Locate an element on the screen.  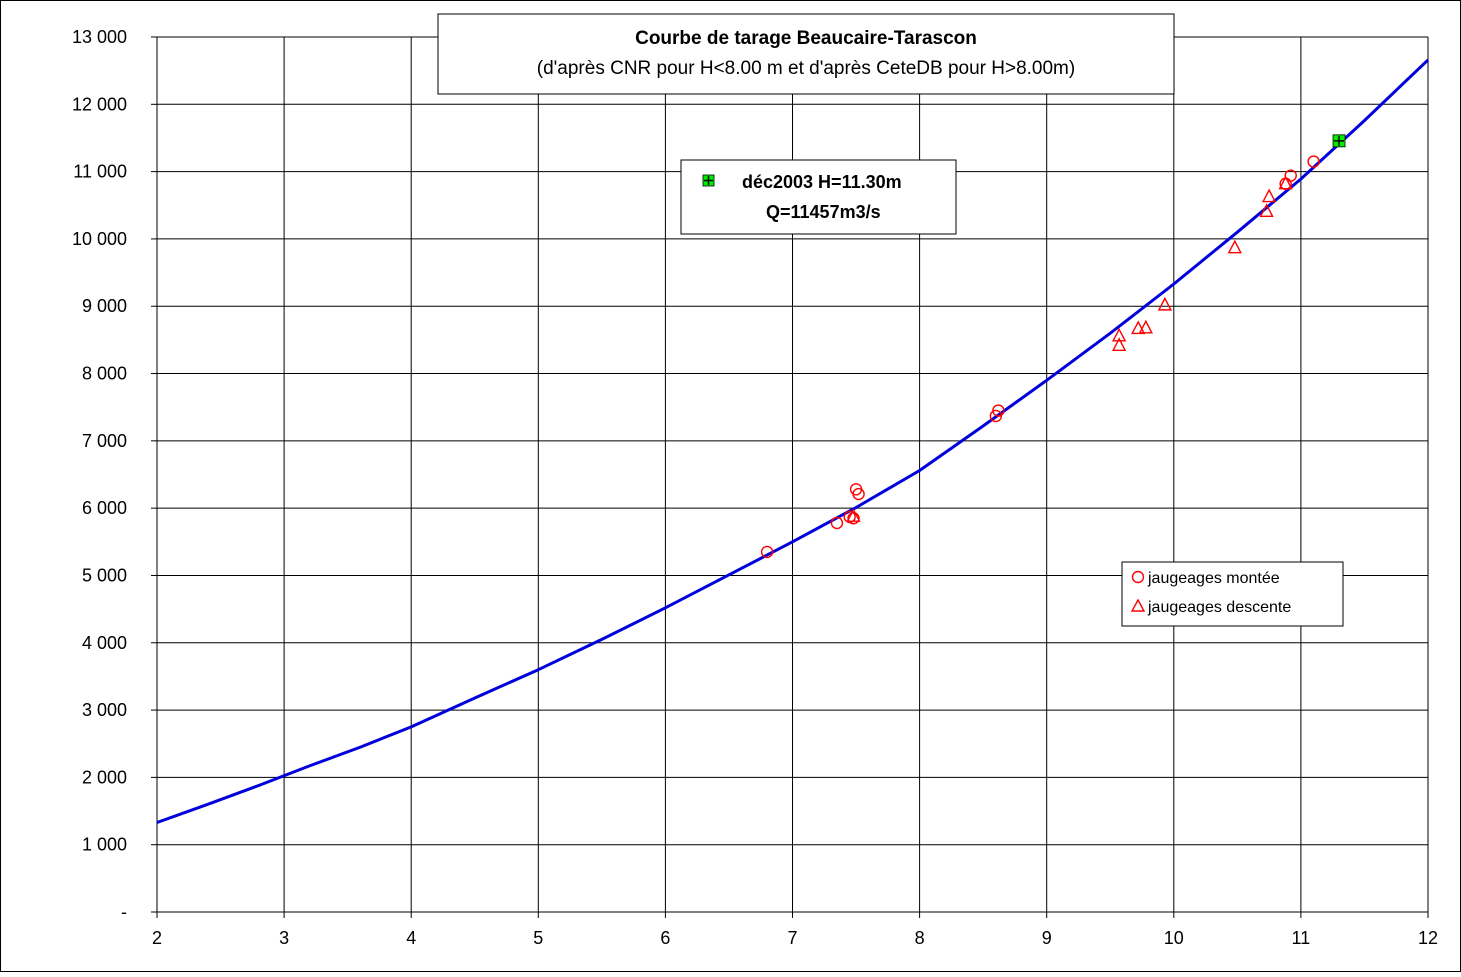
x-tick-label: 9 is located at coordinates (1047, 938).